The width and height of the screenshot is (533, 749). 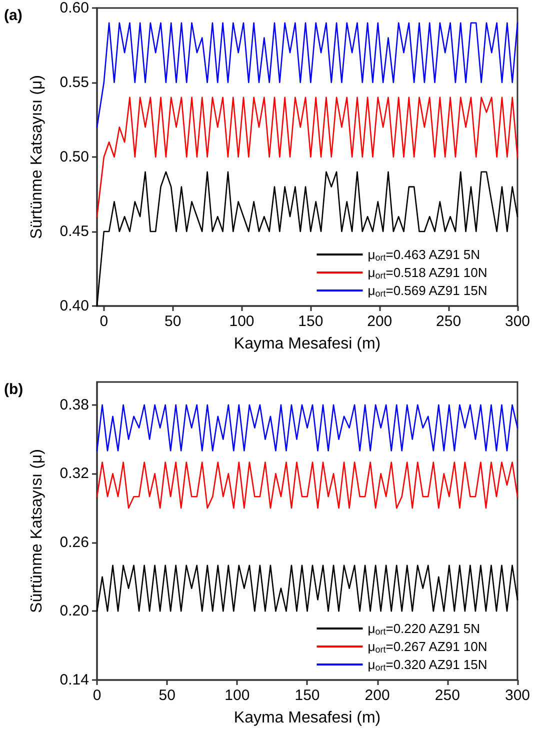 I want to click on text: (b), so click(x=14, y=389).